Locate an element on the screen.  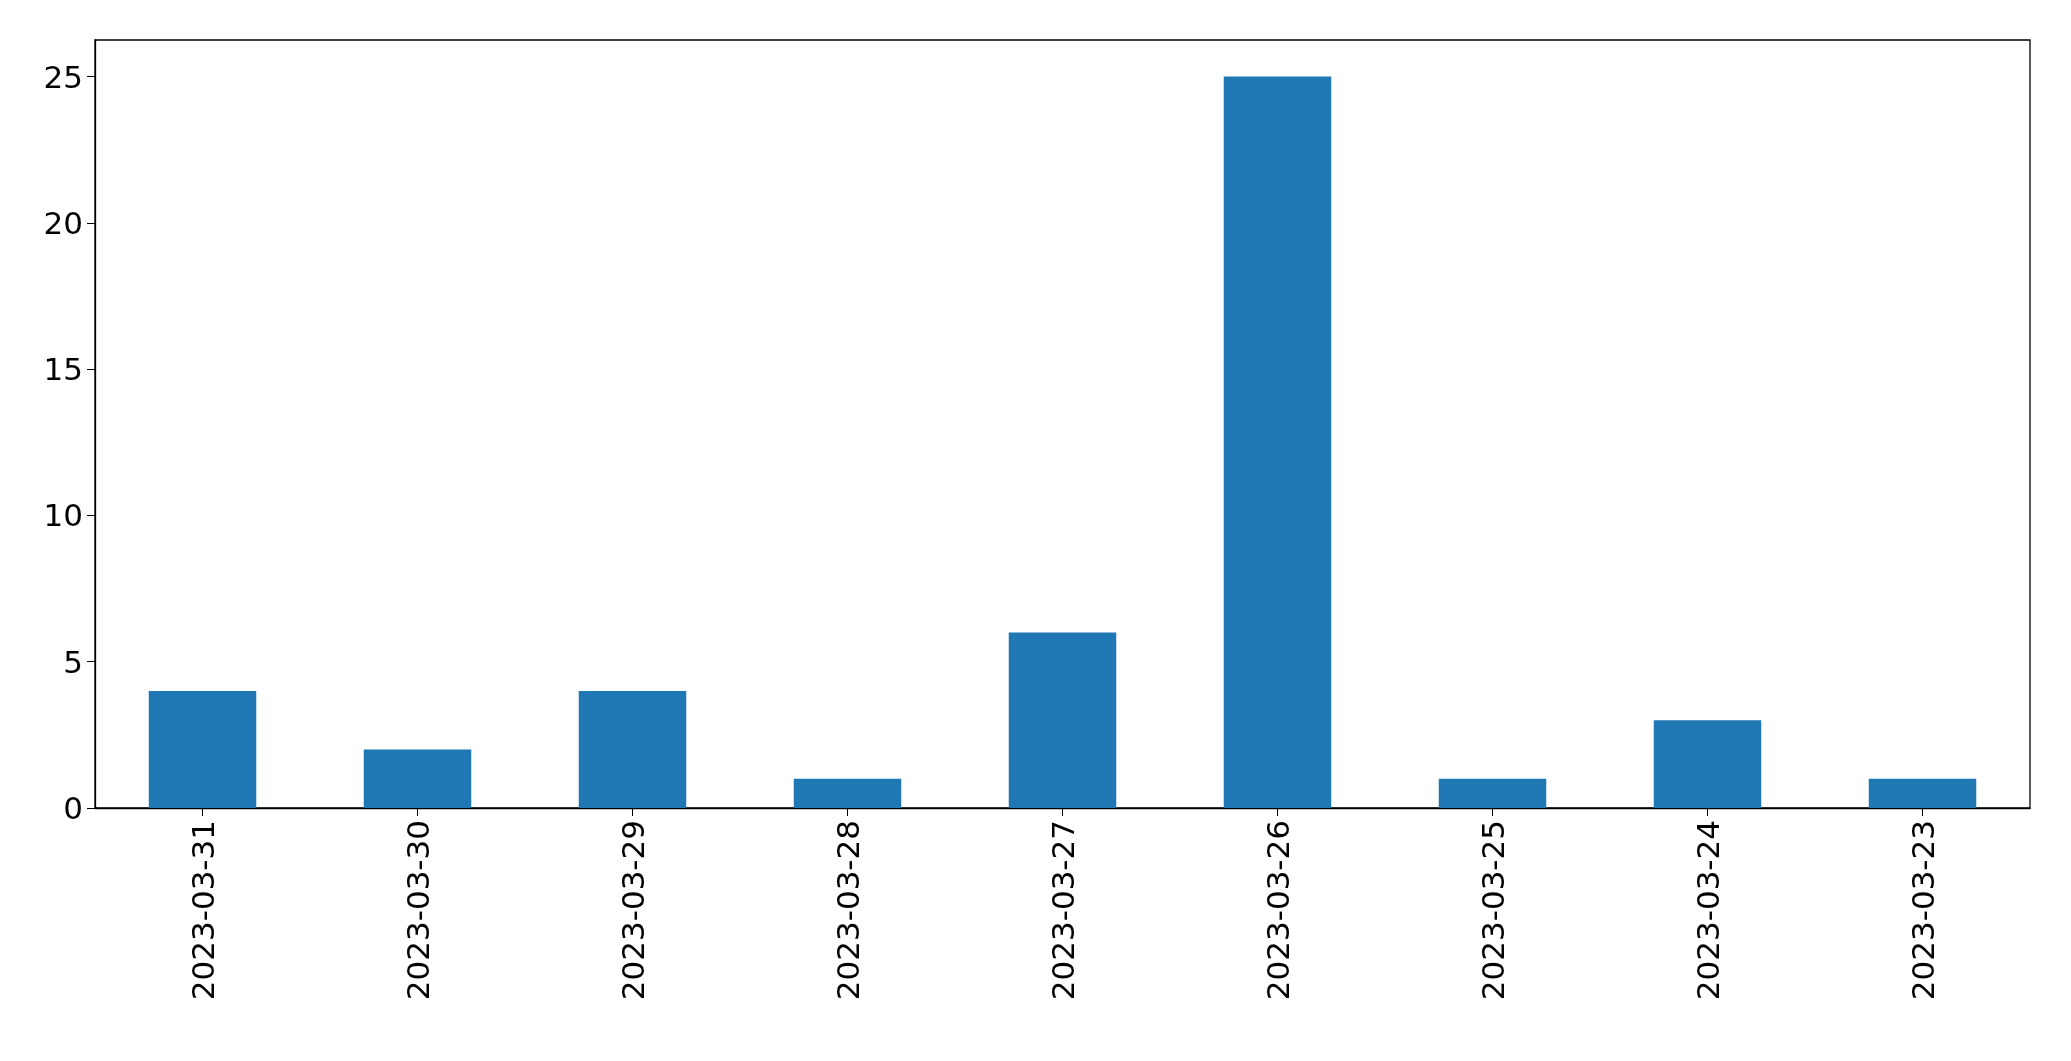
y-tick-label: 0 is located at coordinates (73, 808).